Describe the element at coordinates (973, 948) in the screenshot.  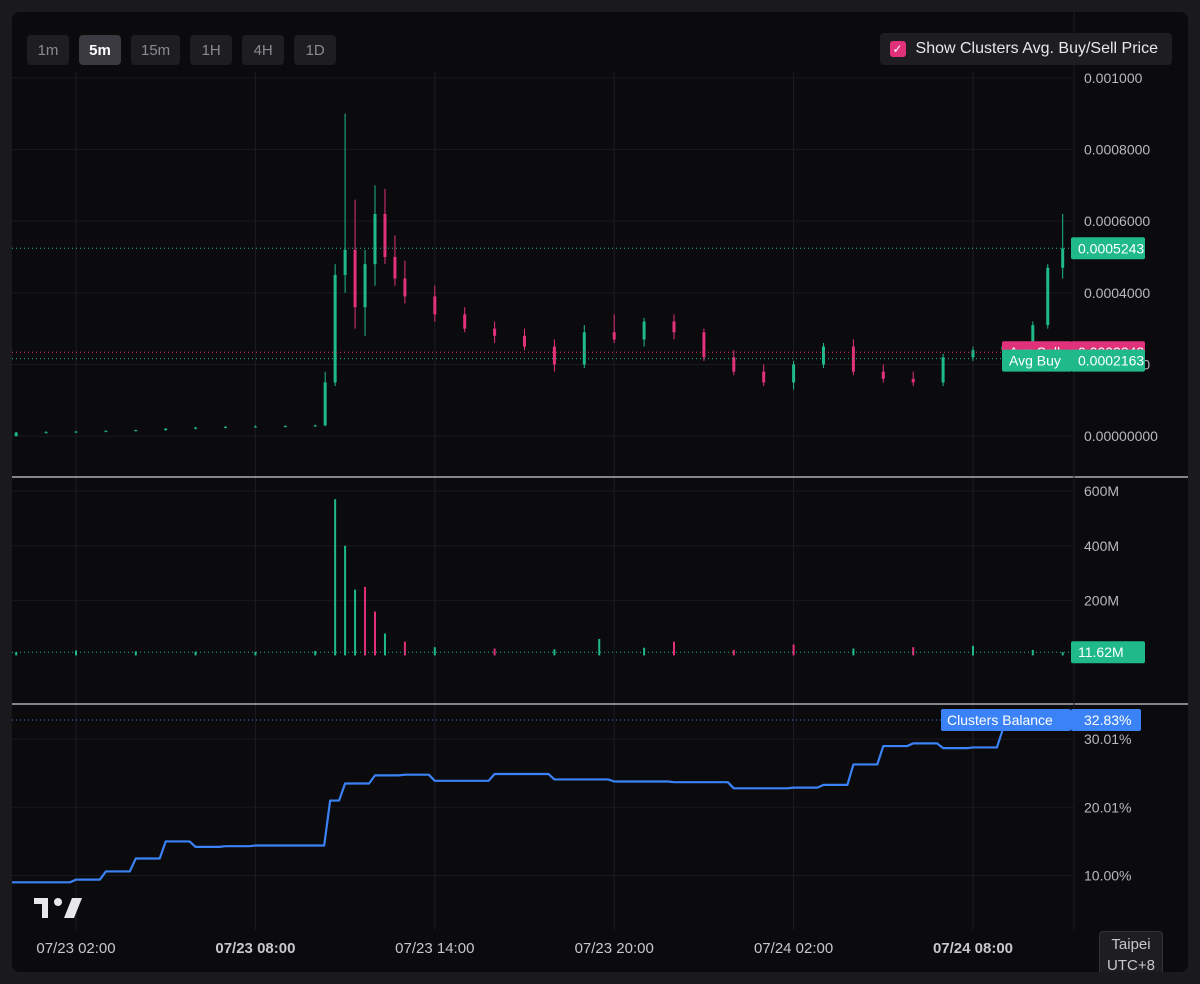
I see `time-axis-label: 07/24 08:00` at that location.